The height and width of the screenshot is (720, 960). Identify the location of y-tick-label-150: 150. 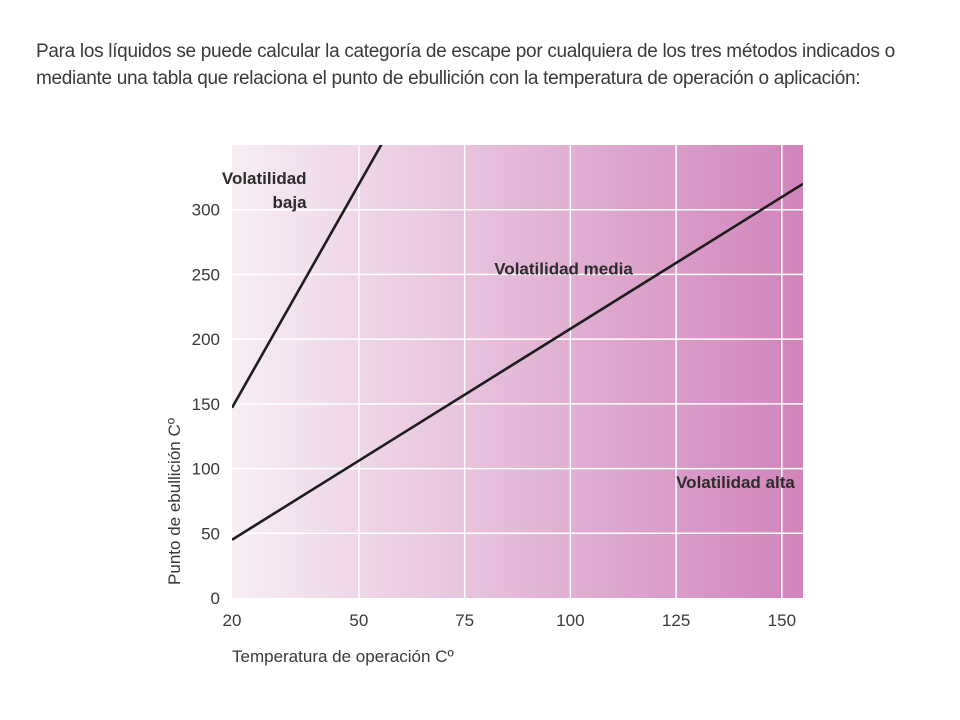
(206, 404).